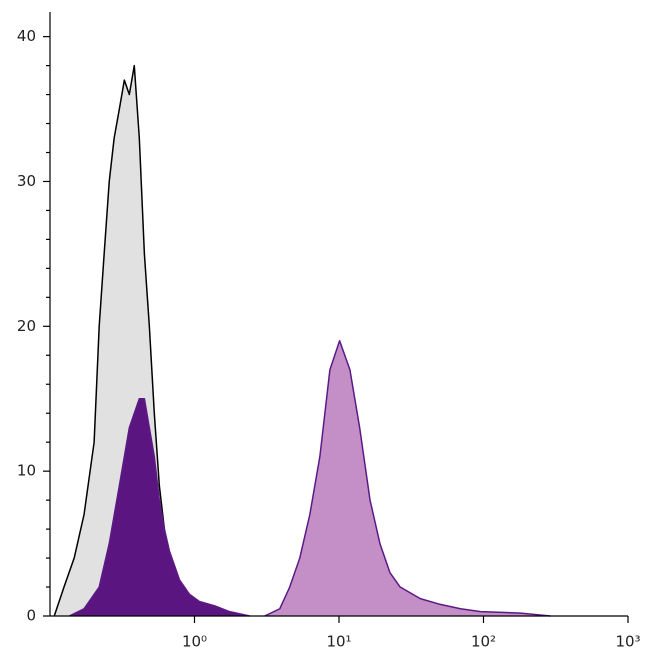 The width and height of the screenshot is (650, 671). Describe the element at coordinates (26, 326) in the screenshot. I see `y-tick-label: 20` at that location.